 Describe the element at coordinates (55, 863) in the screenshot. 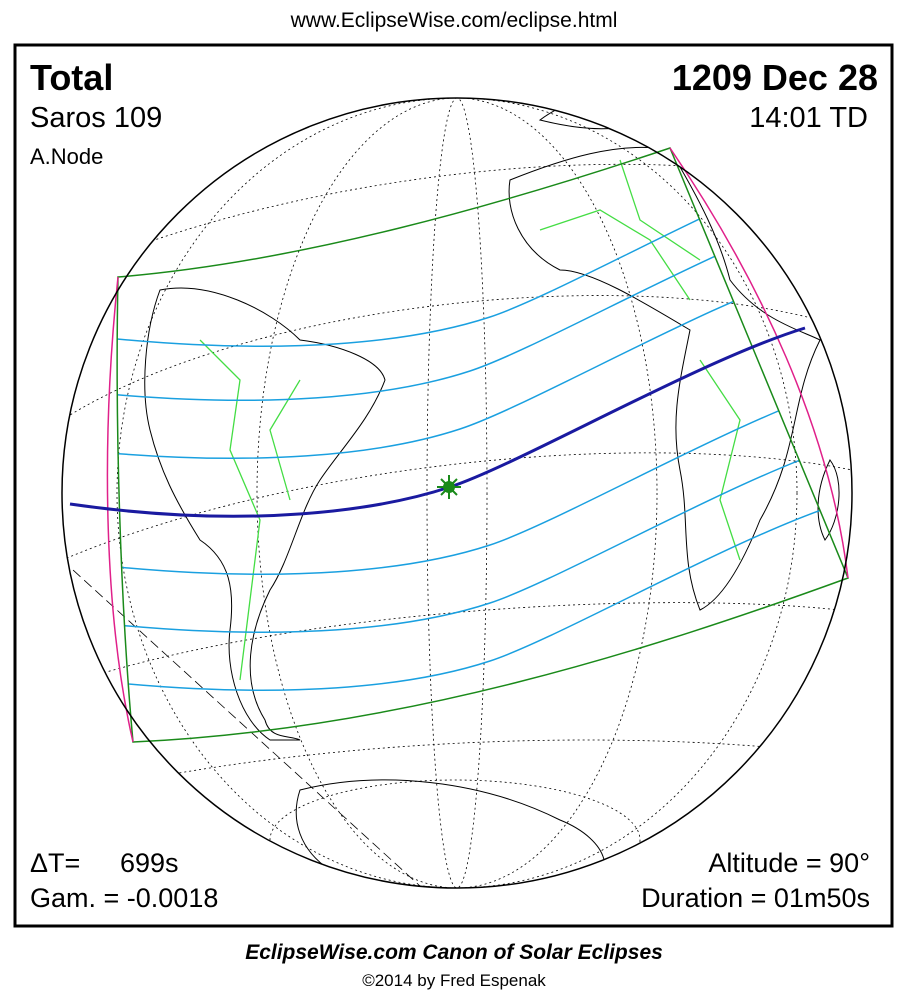

I see `delta-t-label: ΔT=` at that location.